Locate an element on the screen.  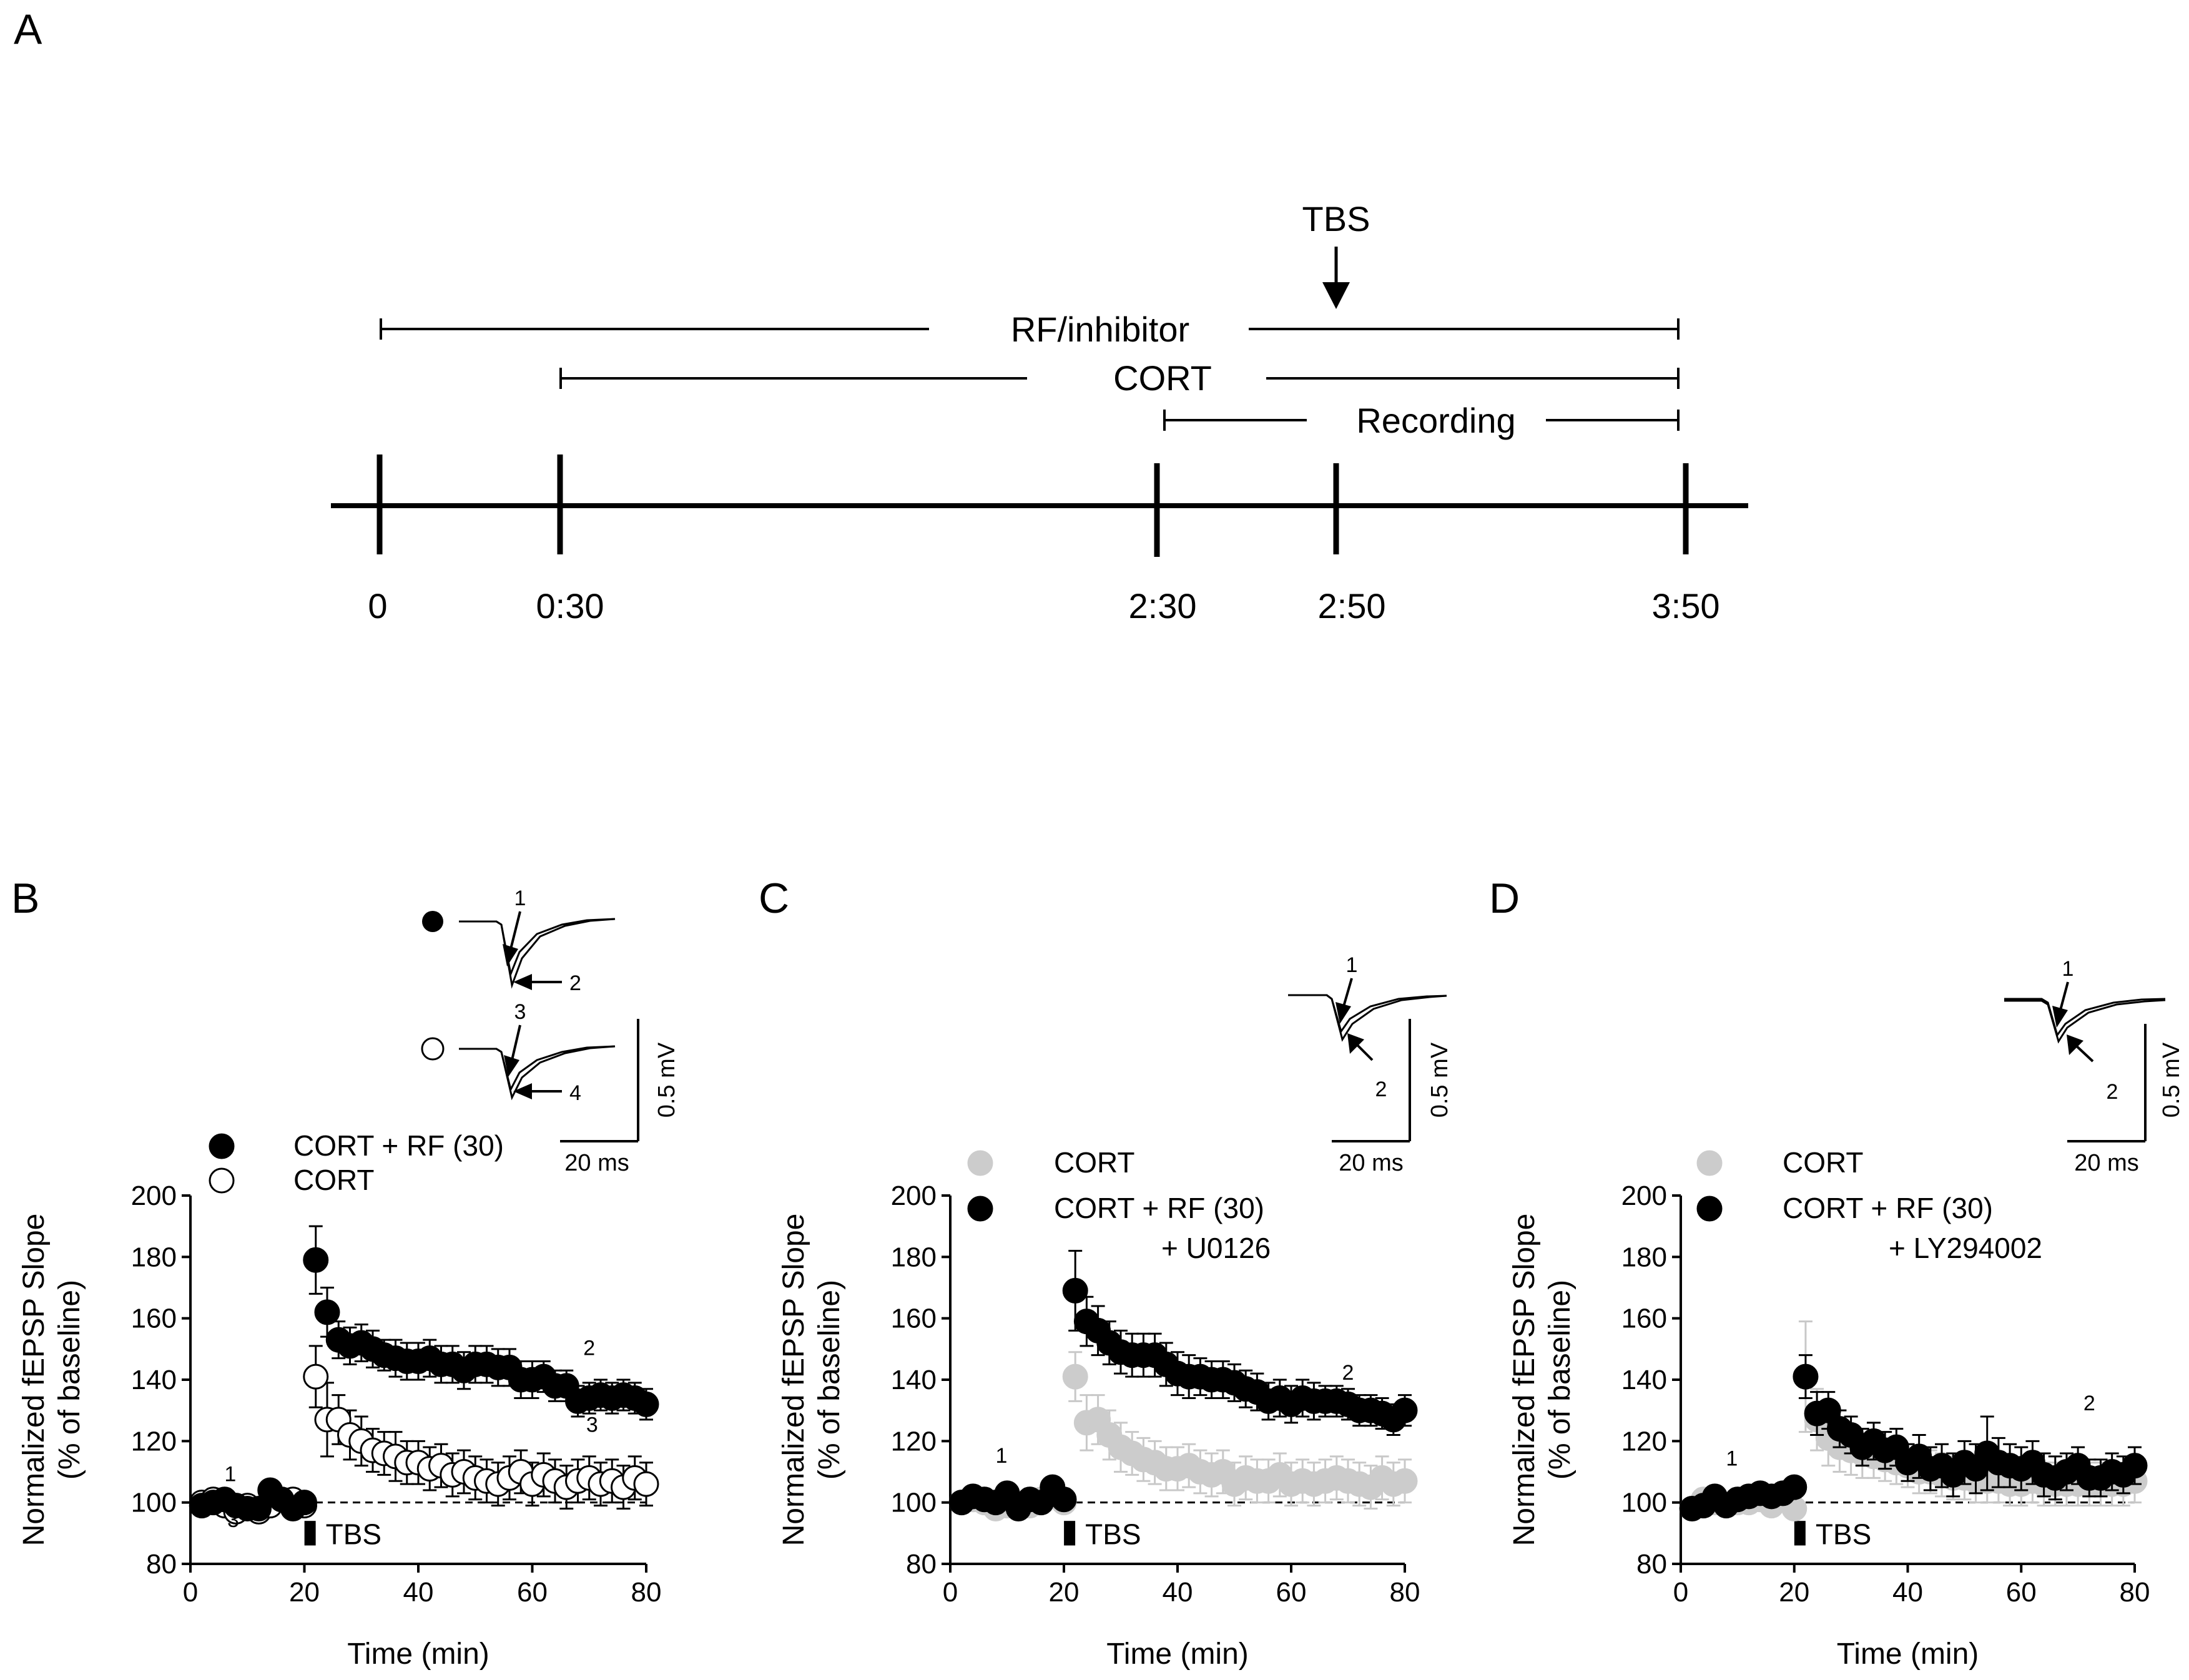
timeline-label-0-30: 0:30 is located at coordinates (570, 606).